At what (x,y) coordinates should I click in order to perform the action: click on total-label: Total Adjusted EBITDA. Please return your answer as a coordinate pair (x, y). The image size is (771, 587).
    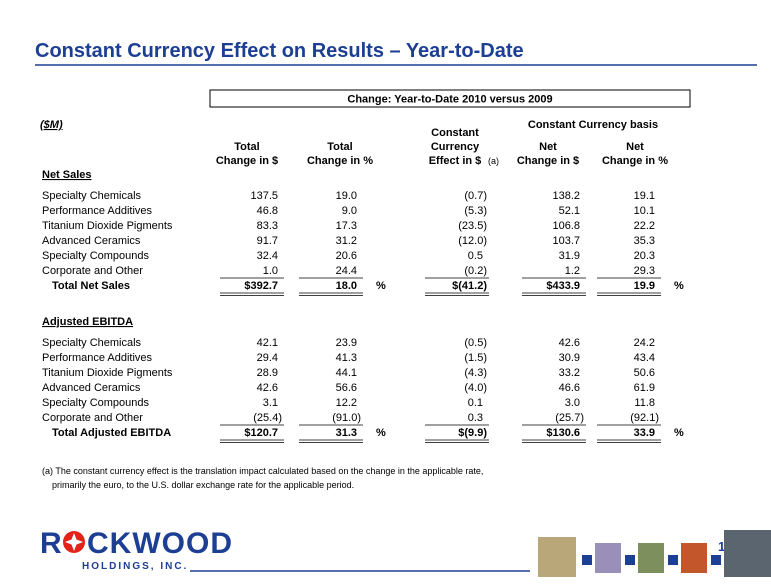
    Looking at the image, I should click on (111, 433).